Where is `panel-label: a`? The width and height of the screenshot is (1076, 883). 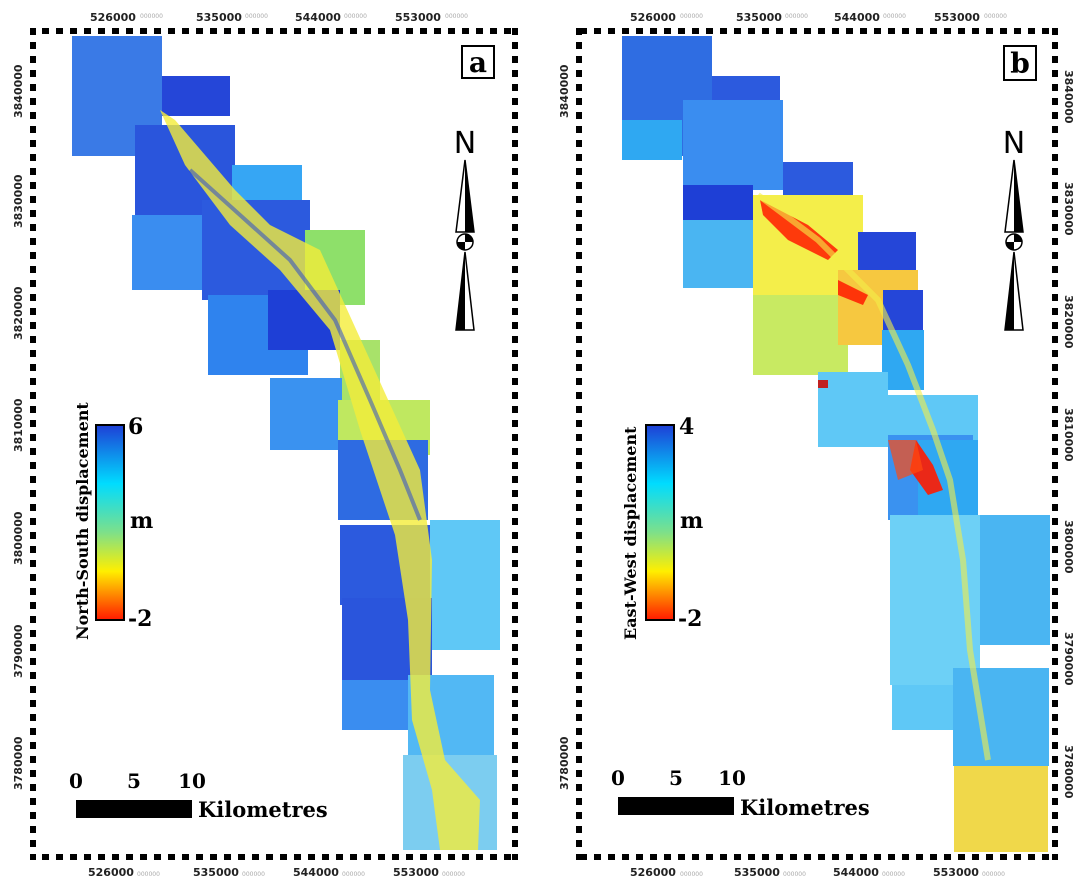 panel-label: a is located at coordinates (478, 62).